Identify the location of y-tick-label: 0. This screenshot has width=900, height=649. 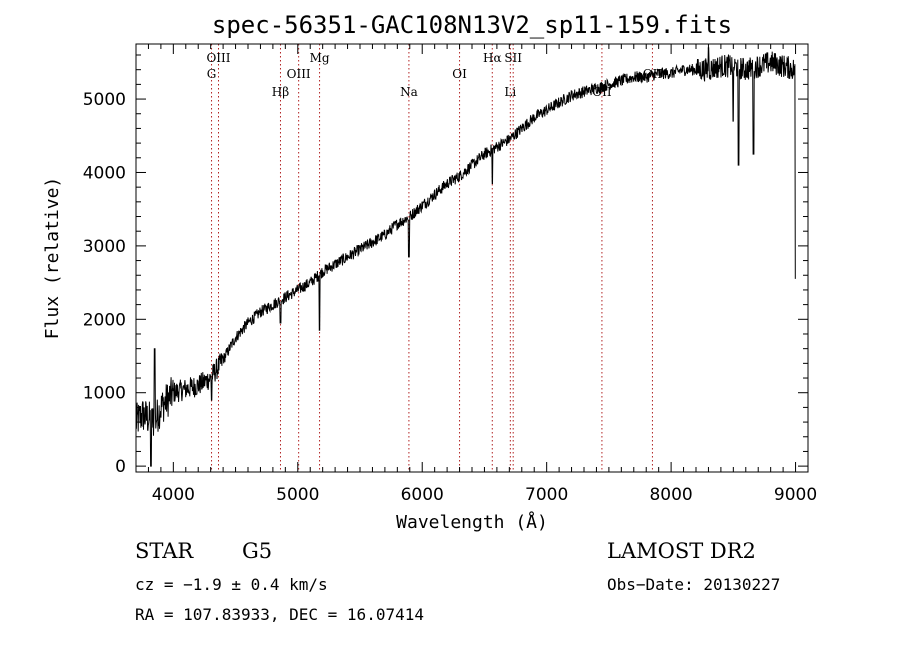
(120, 467).